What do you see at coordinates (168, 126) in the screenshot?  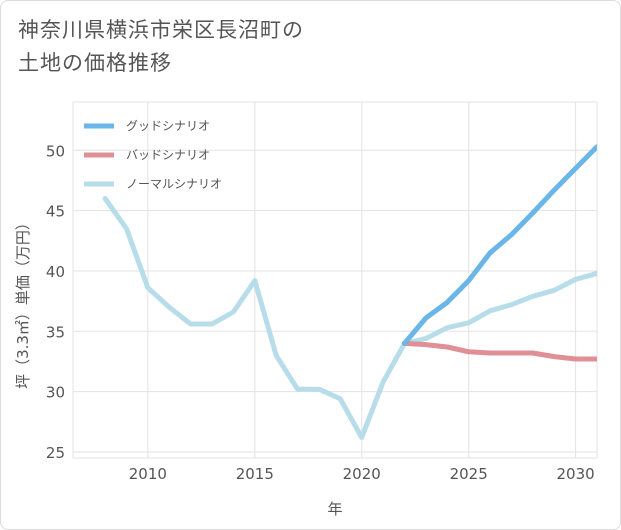 I see `legend-label-0: グッドシナリオ` at bounding box center [168, 126].